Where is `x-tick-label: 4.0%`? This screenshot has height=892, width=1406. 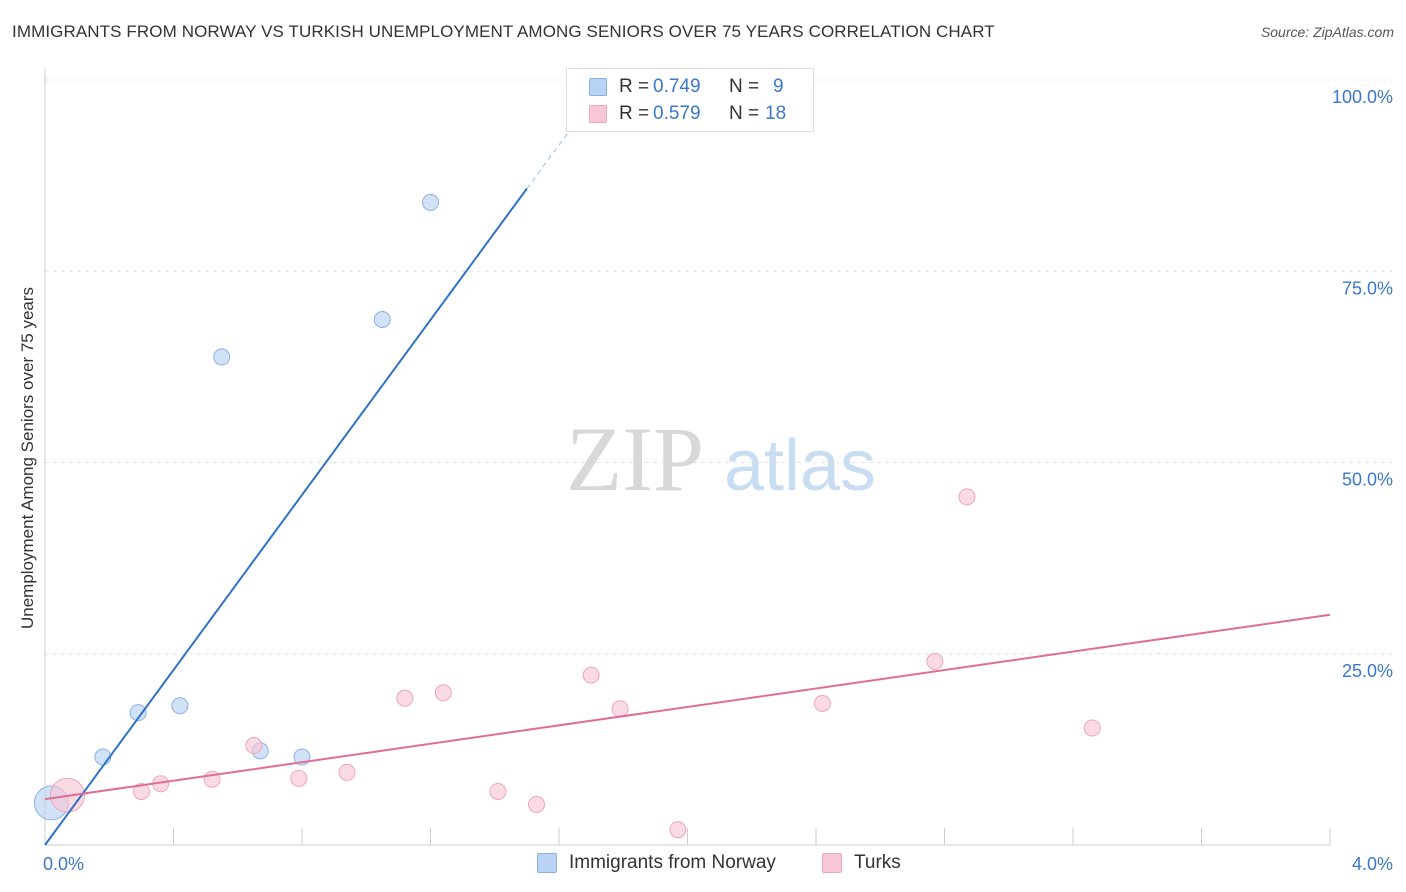
x-tick-label: 4.0% is located at coordinates (1372, 864).